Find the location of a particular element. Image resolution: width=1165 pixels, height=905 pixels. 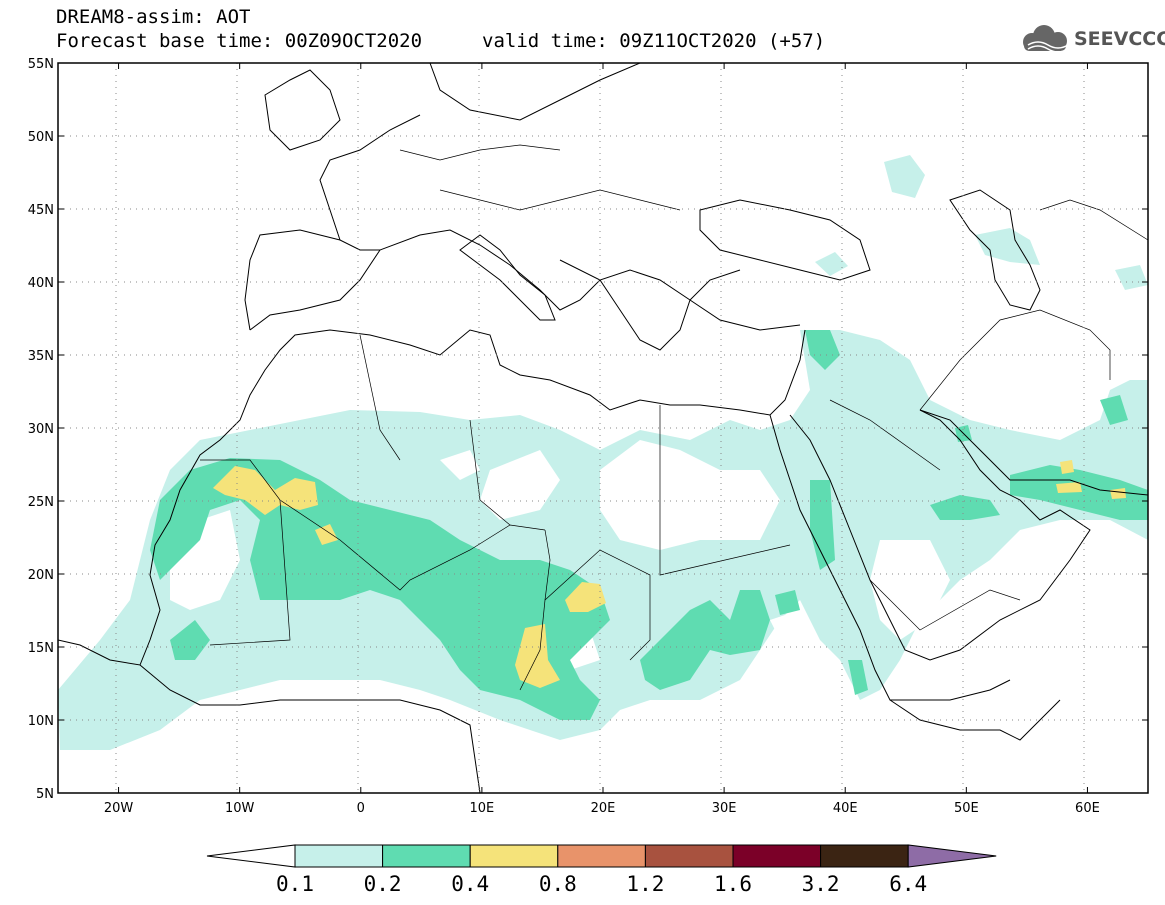

lat-tick-label: 10N is located at coordinates (41, 721).